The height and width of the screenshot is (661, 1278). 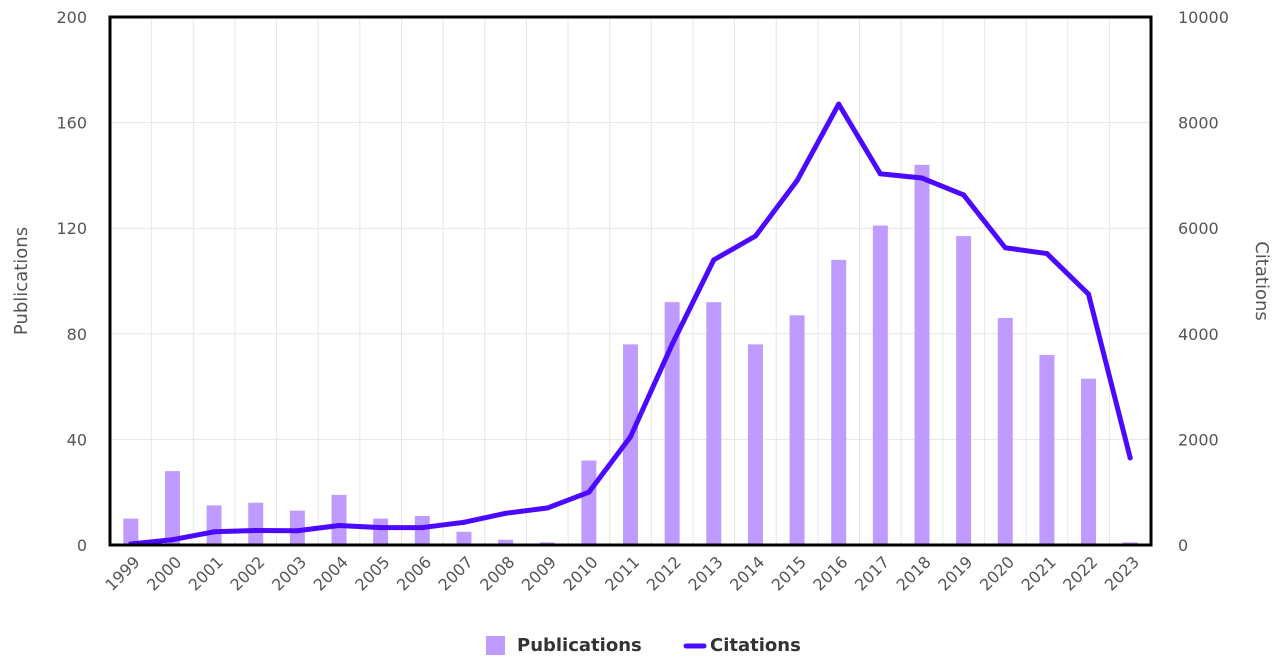 What do you see at coordinates (914, 573) in the screenshot?
I see `x-tick-label: 2018` at bounding box center [914, 573].